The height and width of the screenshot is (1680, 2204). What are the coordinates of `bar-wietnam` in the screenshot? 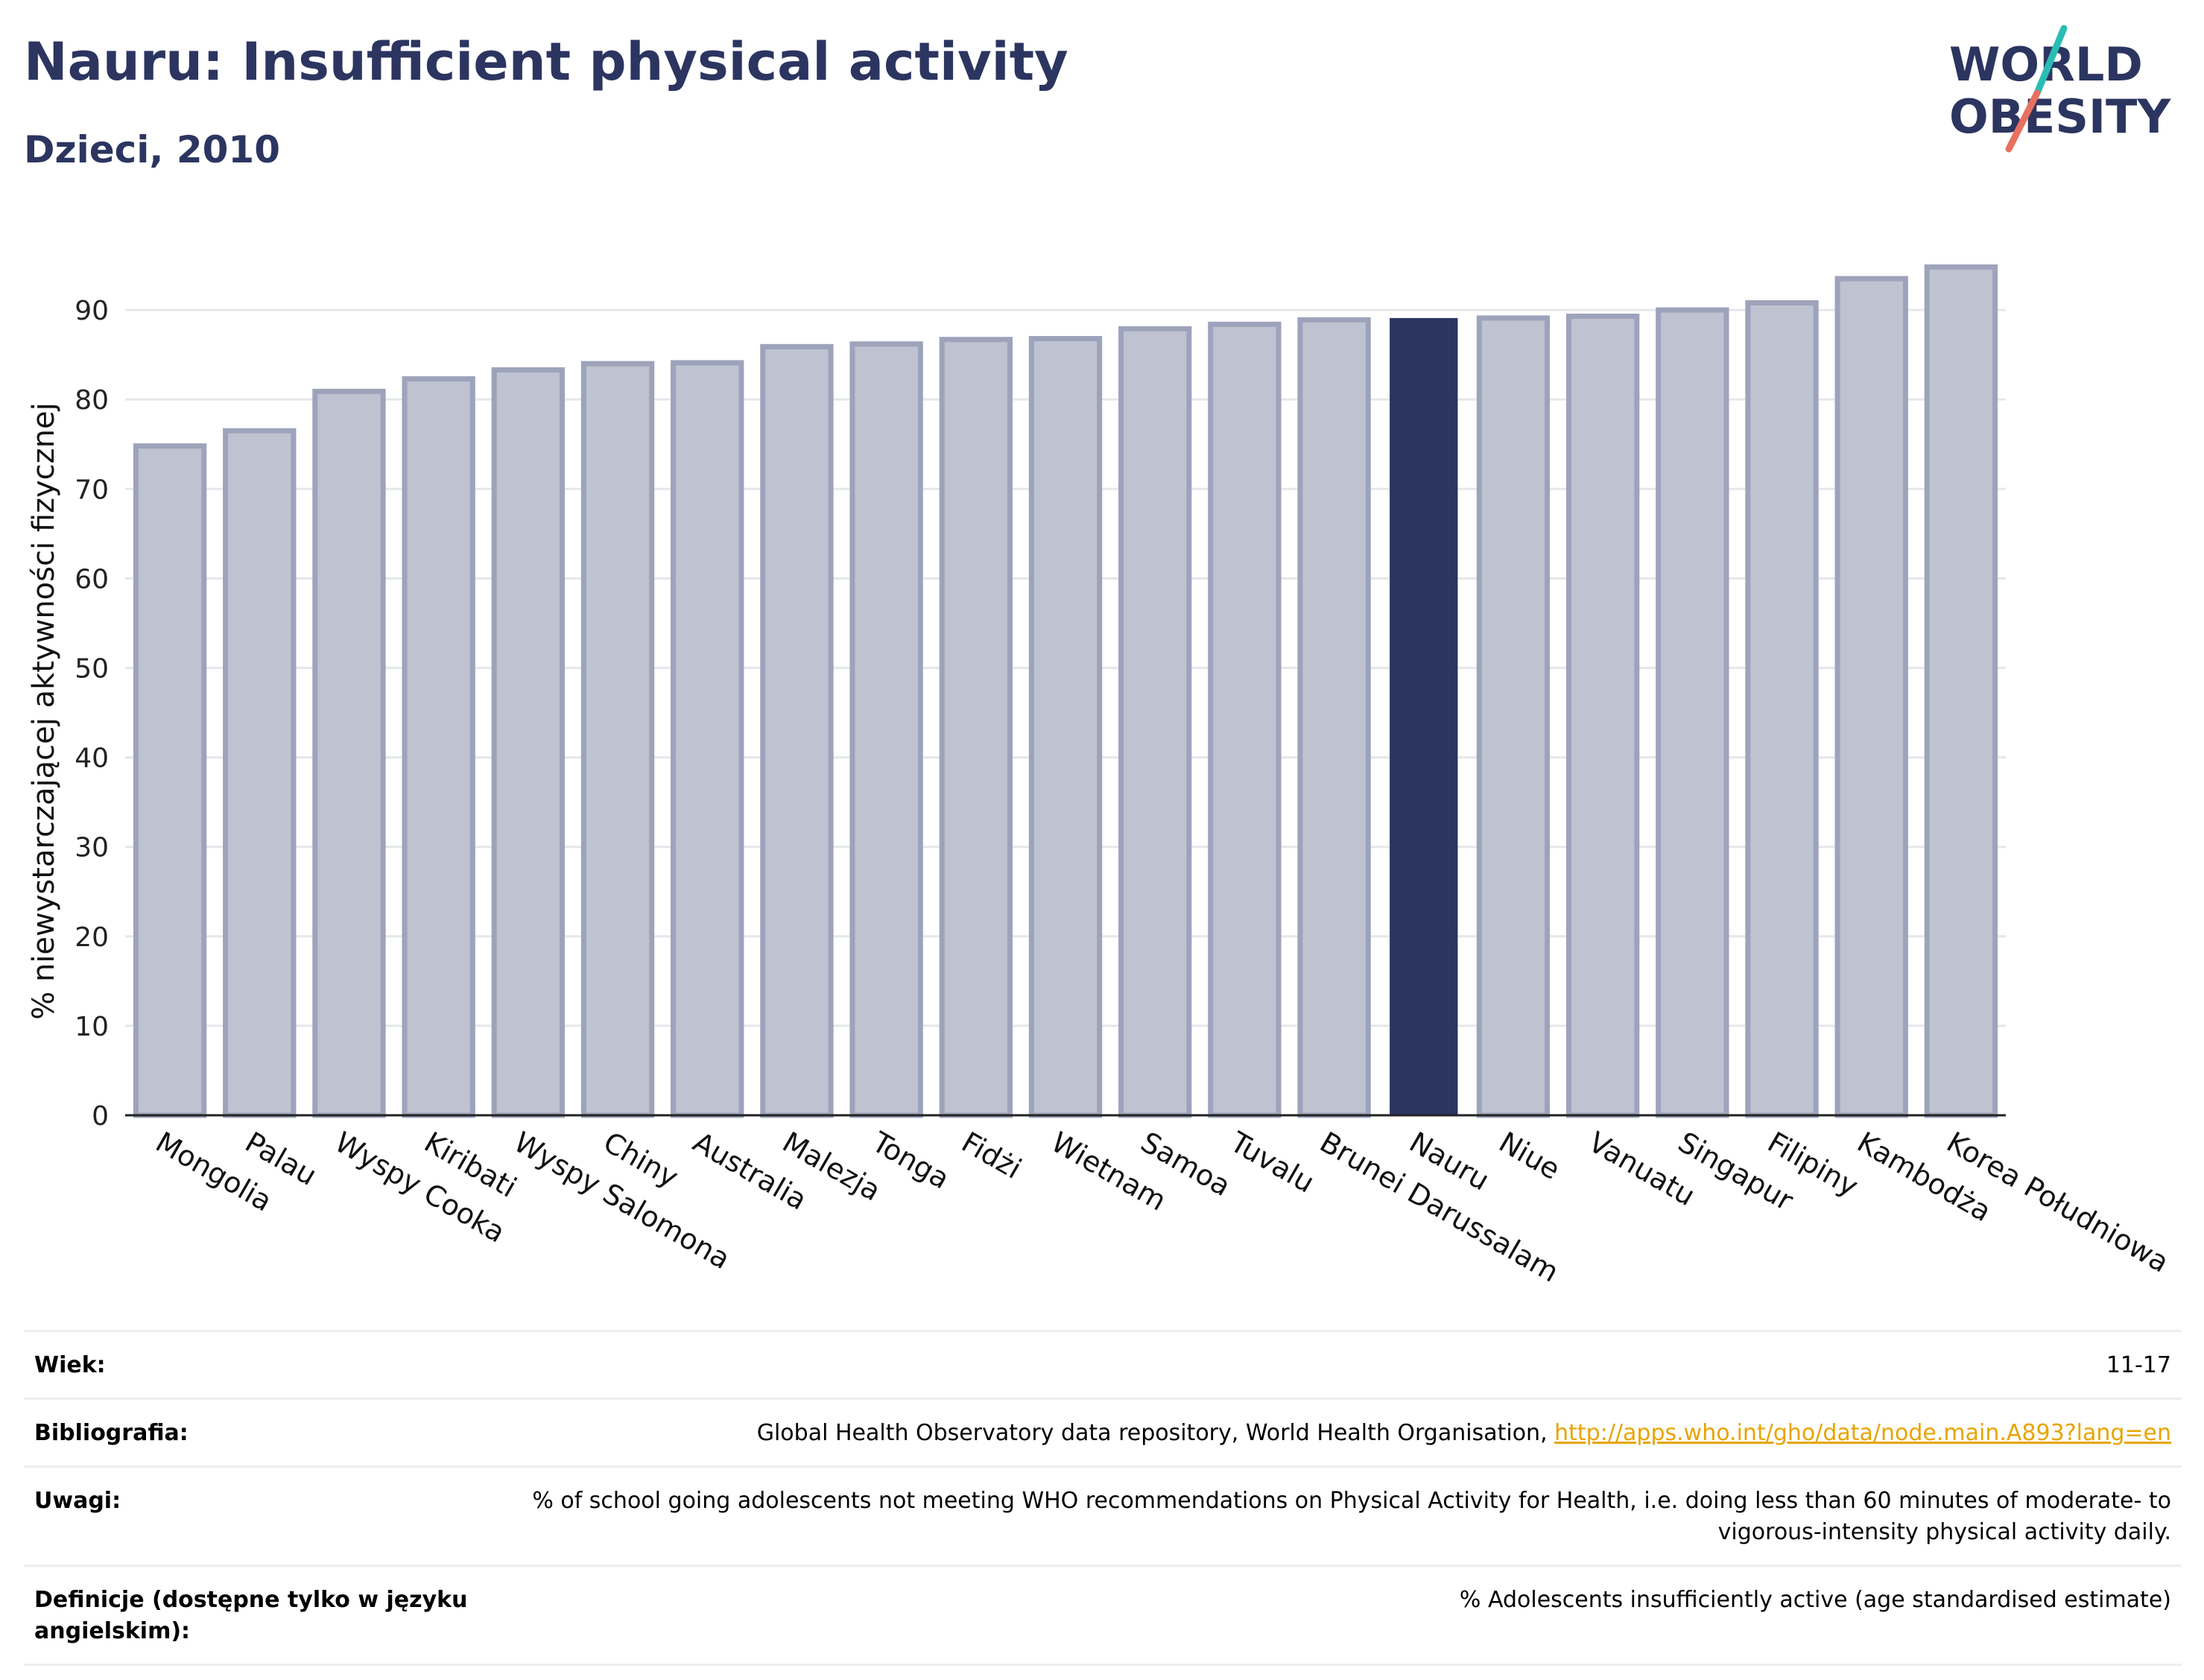 It's located at (1065, 727).